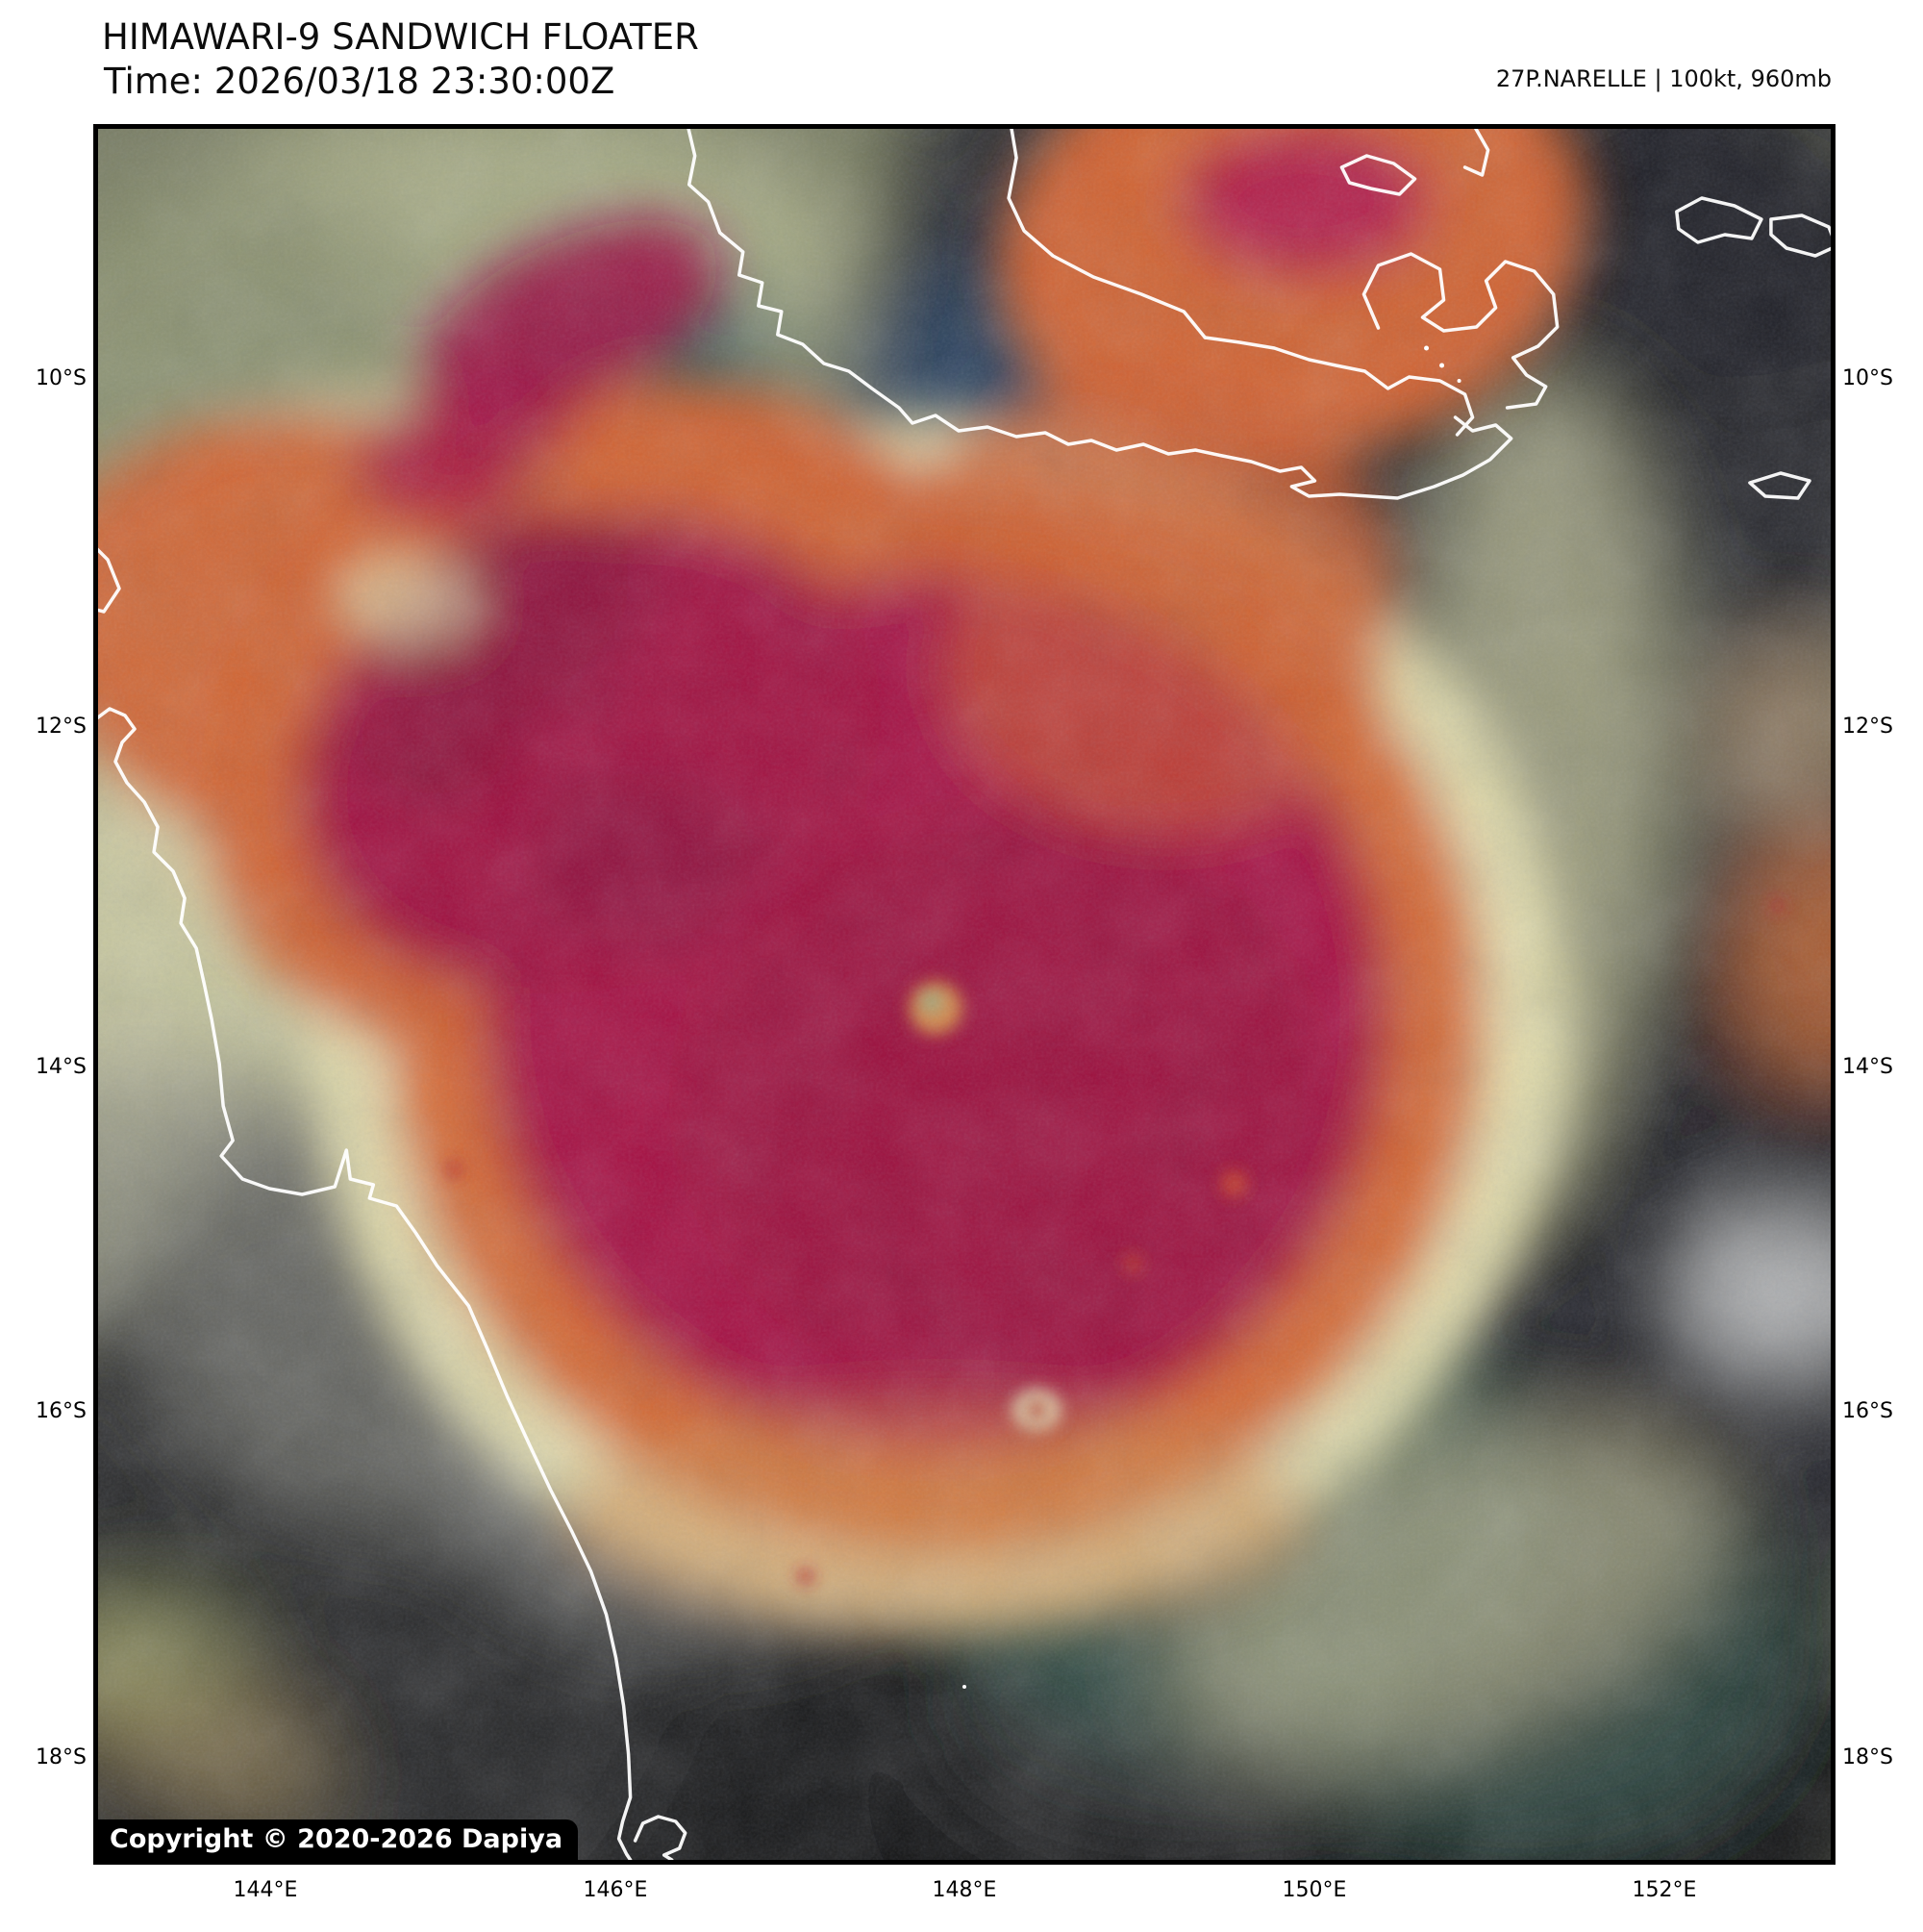  What do you see at coordinates (1314, 1890) in the screenshot?
I see `lon-tick-label: 150°E` at bounding box center [1314, 1890].